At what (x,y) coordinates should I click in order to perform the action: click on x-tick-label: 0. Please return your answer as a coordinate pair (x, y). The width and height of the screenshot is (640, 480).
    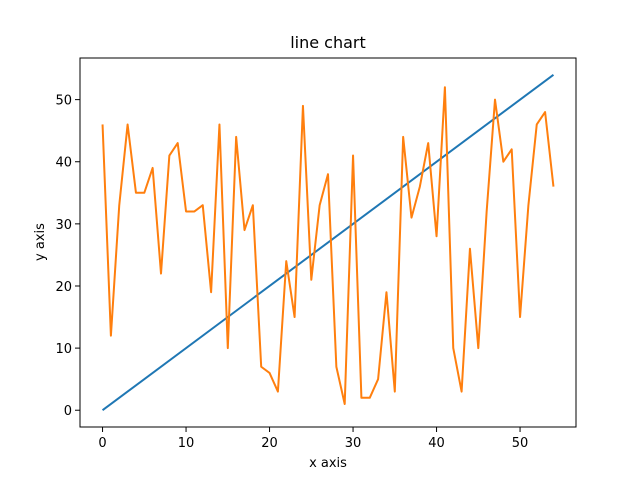
    Looking at the image, I should click on (102, 443).